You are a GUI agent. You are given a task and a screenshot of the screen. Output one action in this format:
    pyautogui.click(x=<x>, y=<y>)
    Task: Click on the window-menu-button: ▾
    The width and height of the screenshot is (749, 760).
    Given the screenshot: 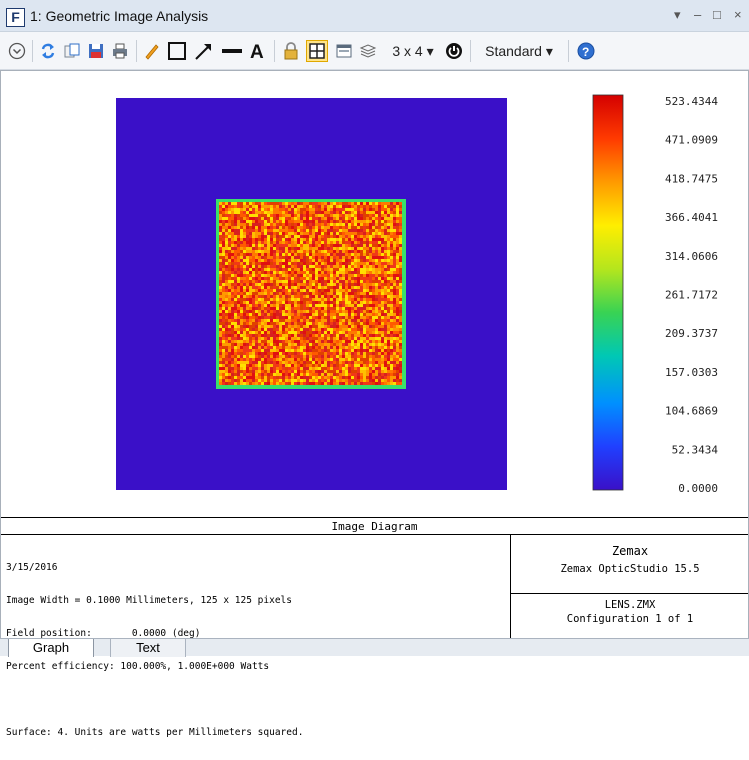 What is the action you would take?
    pyautogui.click(x=677, y=14)
    